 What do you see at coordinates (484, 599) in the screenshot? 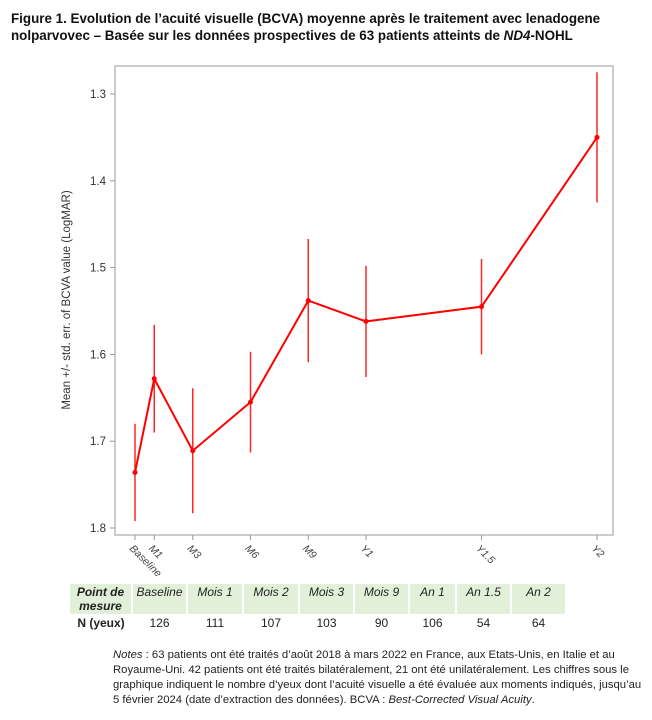
I see `table-col: An 1.5` at bounding box center [484, 599].